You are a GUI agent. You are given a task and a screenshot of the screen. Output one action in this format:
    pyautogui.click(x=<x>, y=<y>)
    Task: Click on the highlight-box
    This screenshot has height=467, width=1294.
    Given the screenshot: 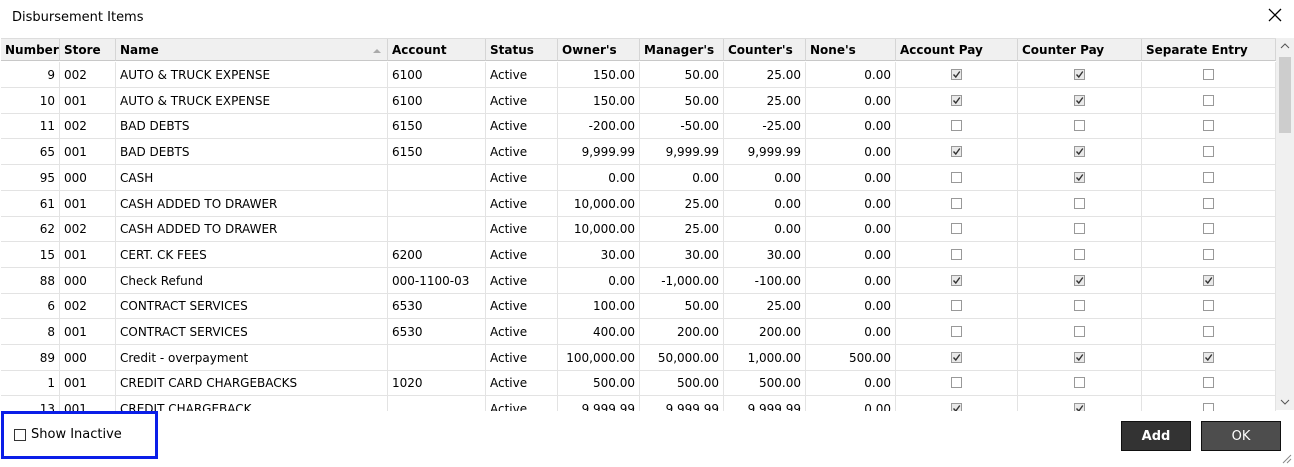 What is the action you would take?
    pyautogui.click(x=79, y=435)
    